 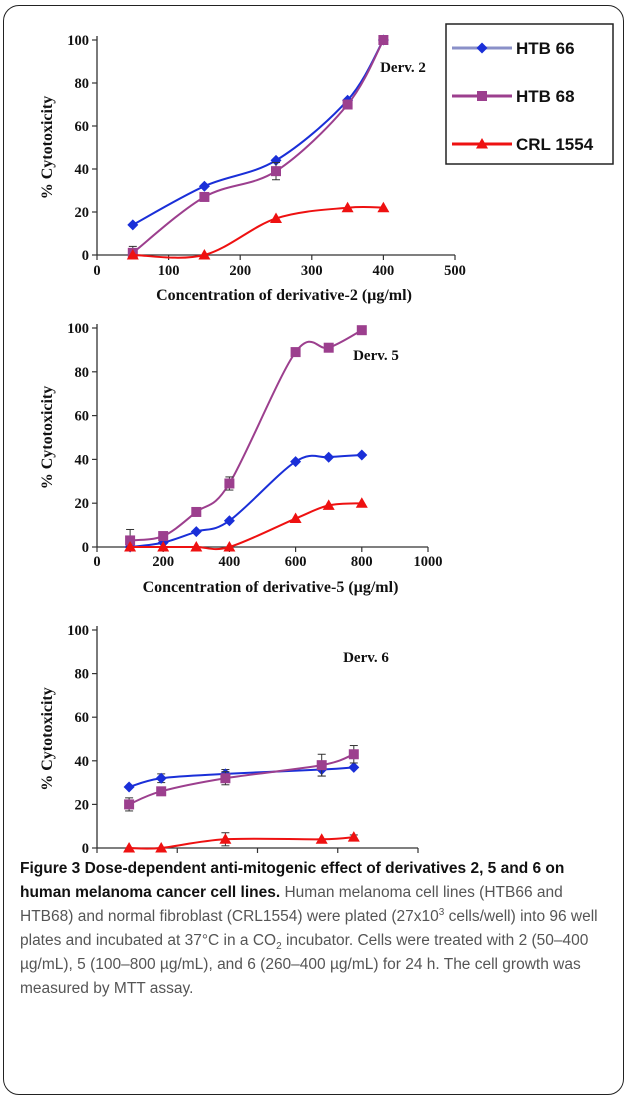 What do you see at coordinates (555, 144) in the screenshot?
I see `legend-label: CRL 1554` at bounding box center [555, 144].